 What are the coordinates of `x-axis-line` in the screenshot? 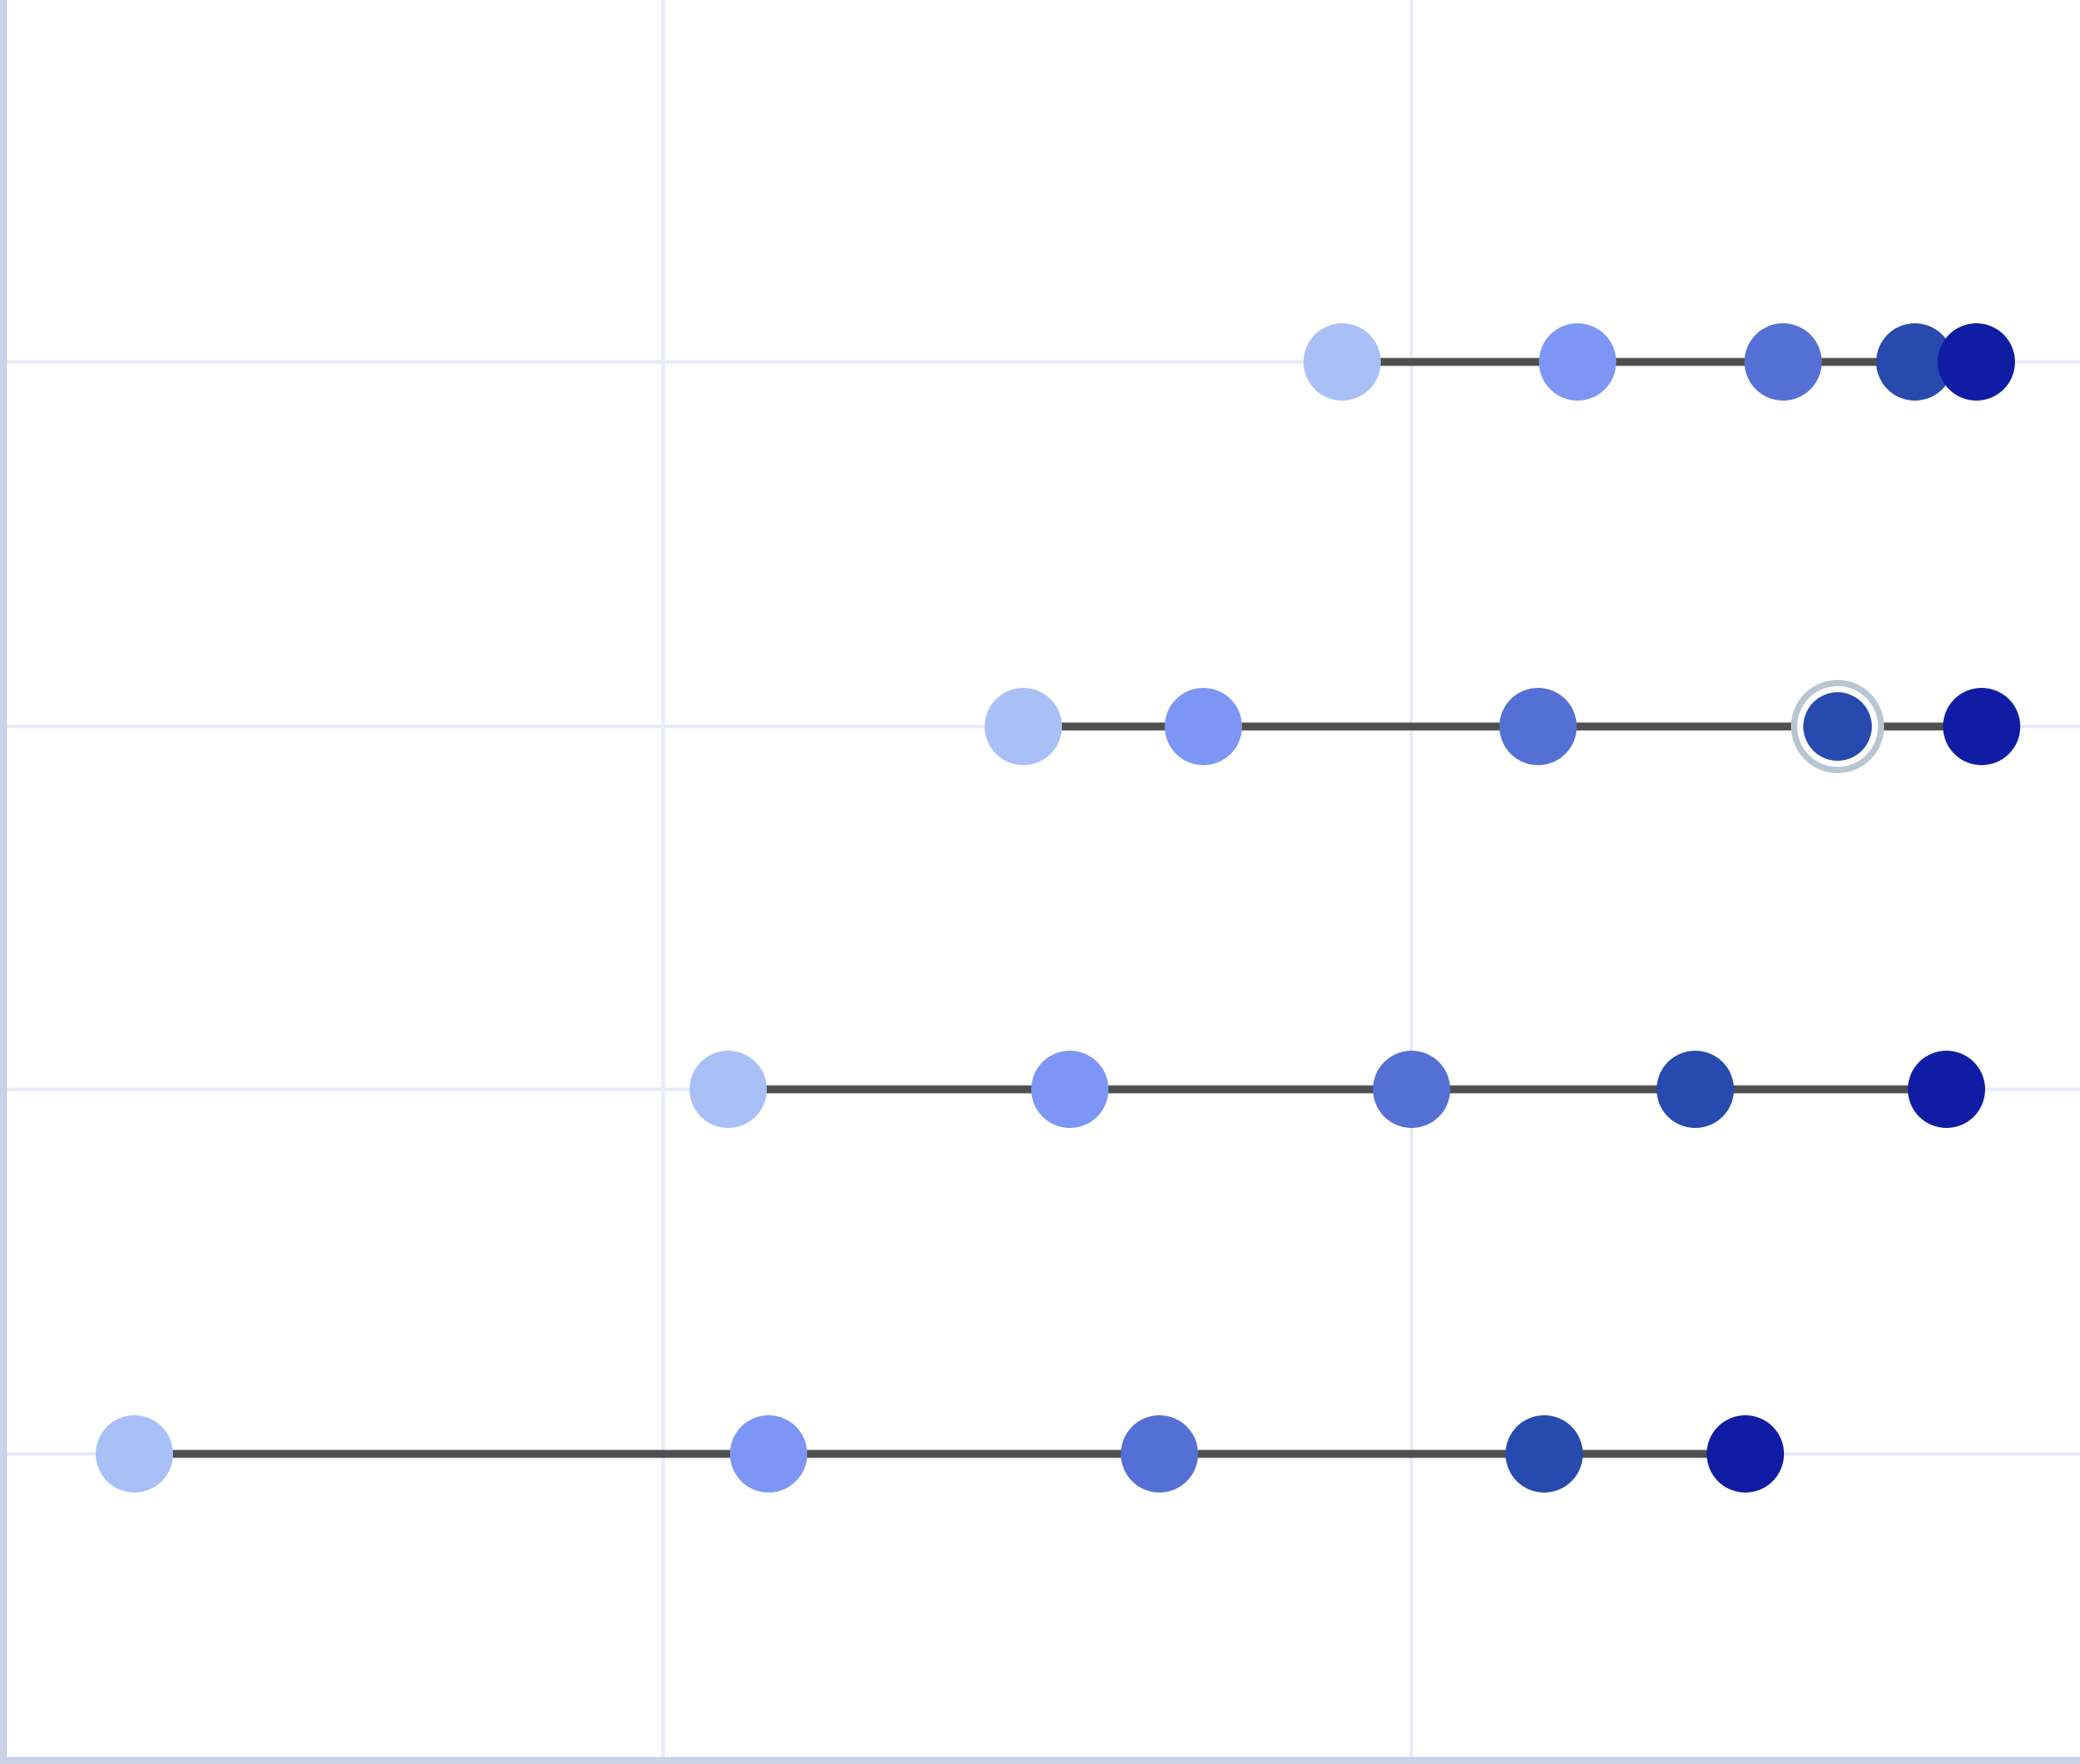 It's located at (1040, 1761).